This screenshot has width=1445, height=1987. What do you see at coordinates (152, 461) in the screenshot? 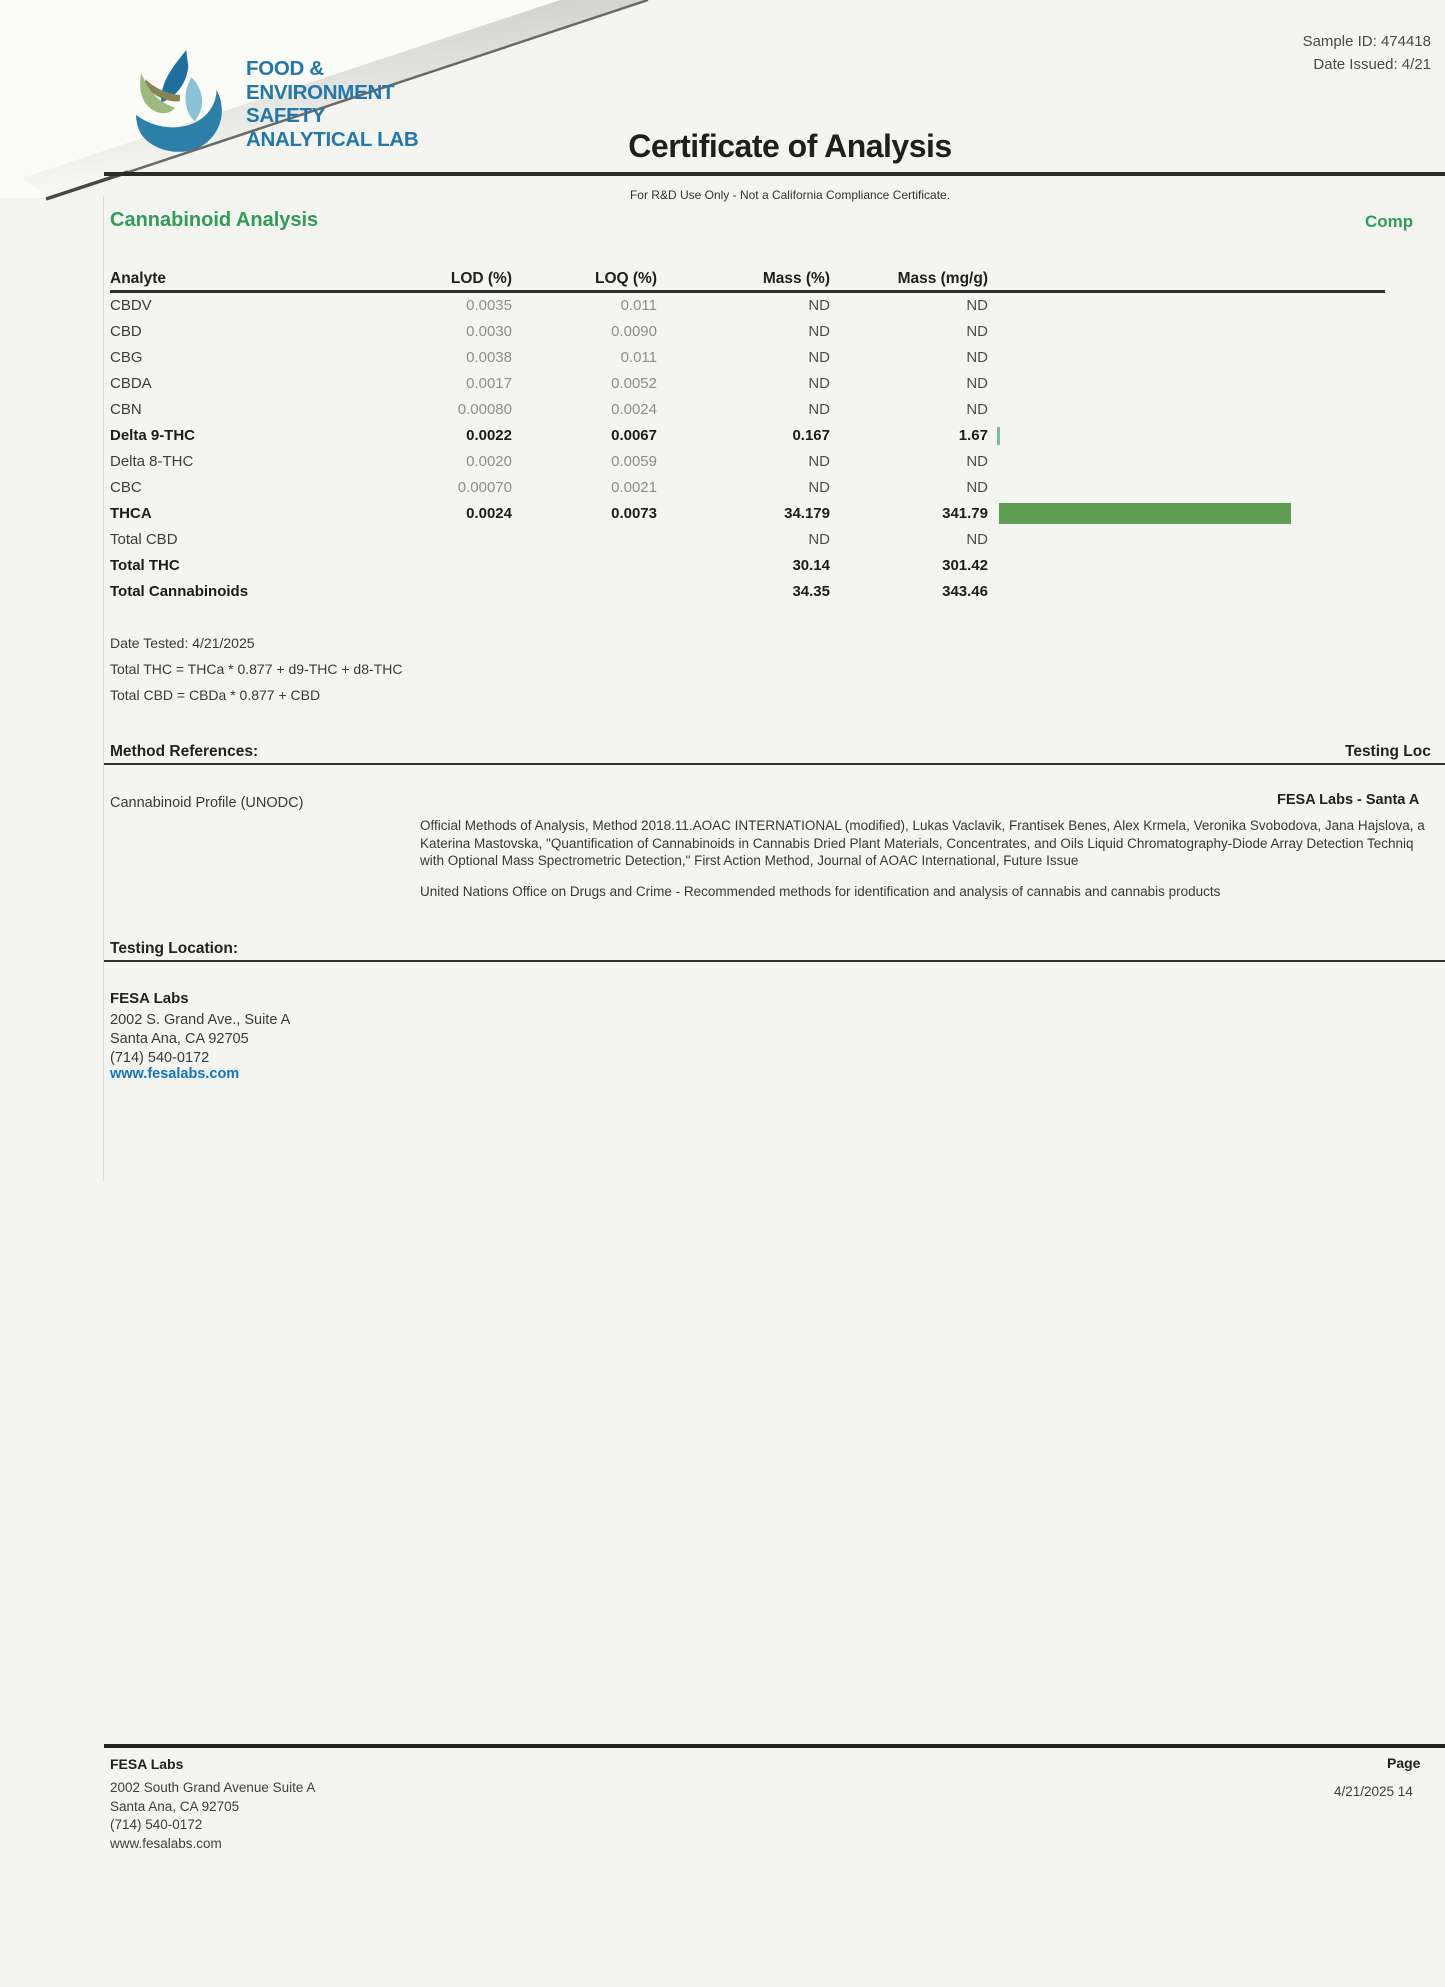
I see `analyte-name: Delta 8-THC` at bounding box center [152, 461].